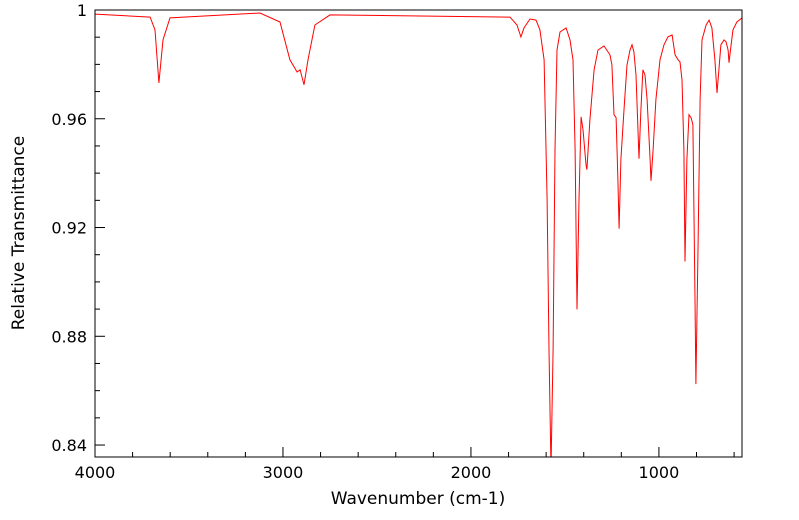 The width and height of the screenshot is (799, 520). I want to click on x-axis-label: Wavenumber (cm-1), so click(418, 499).